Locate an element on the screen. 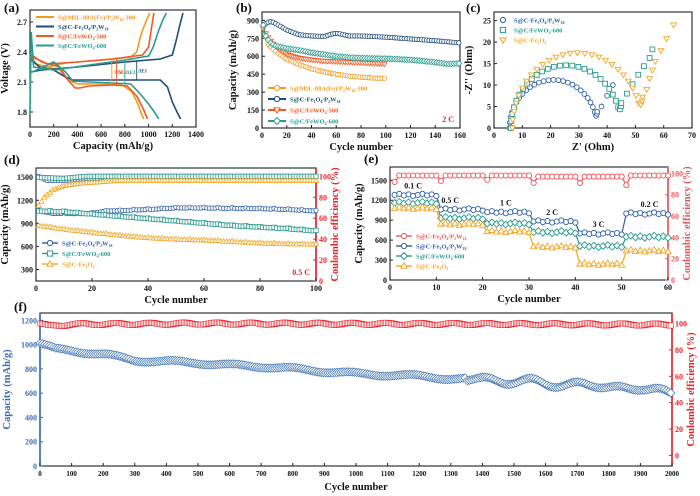  x-tick-label-a: 1400 is located at coordinates (196, 134).